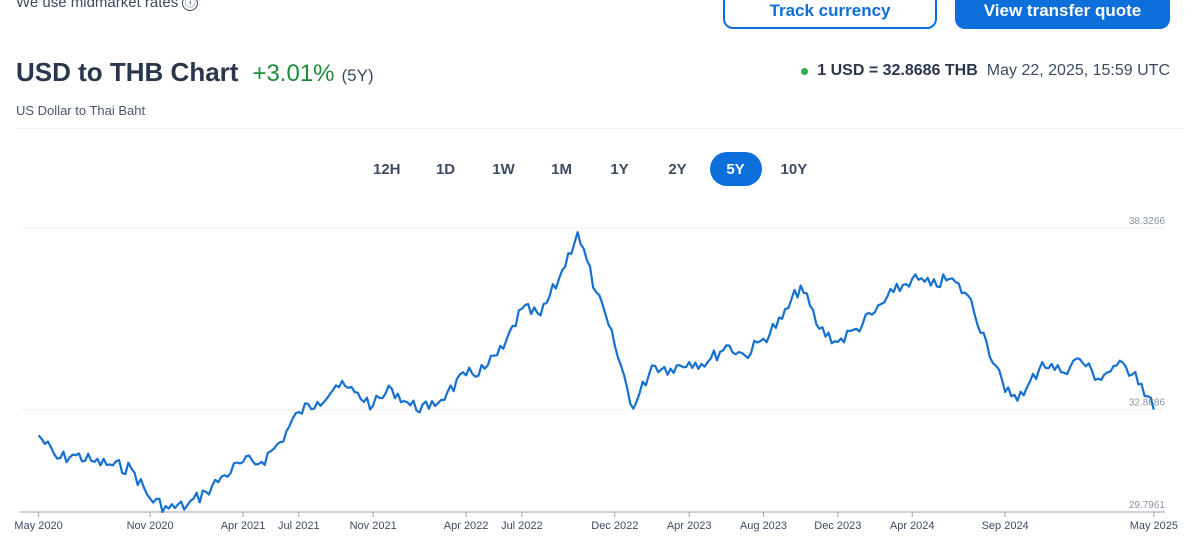  What do you see at coordinates (1005, 526) in the screenshot?
I see `x-tick-label: Sep 2024` at bounding box center [1005, 526].